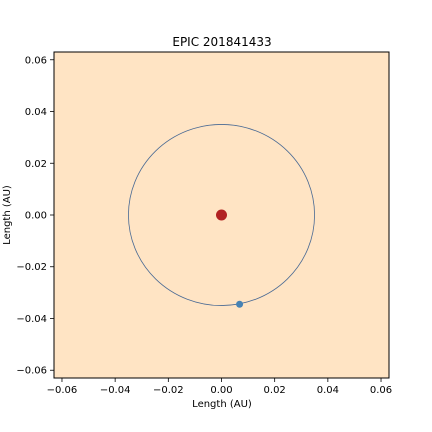 The height and width of the screenshot is (432, 432). Describe the element at coordinates (36, 60) in the screenshot. I see `y-tick-label: 0.06` at that location.